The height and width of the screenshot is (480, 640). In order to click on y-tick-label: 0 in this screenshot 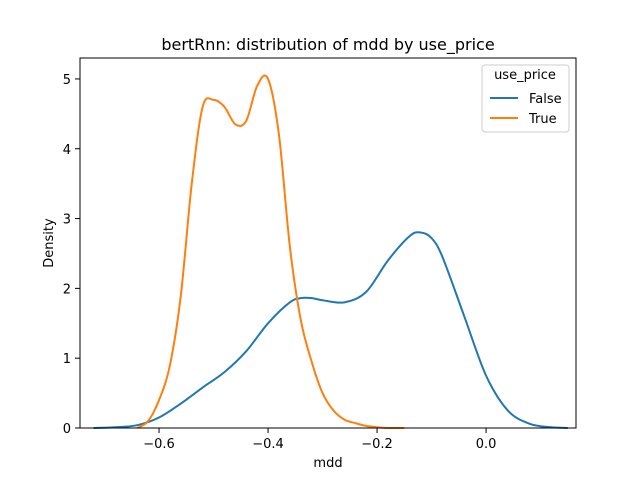, I will do `click(67, 429)`.